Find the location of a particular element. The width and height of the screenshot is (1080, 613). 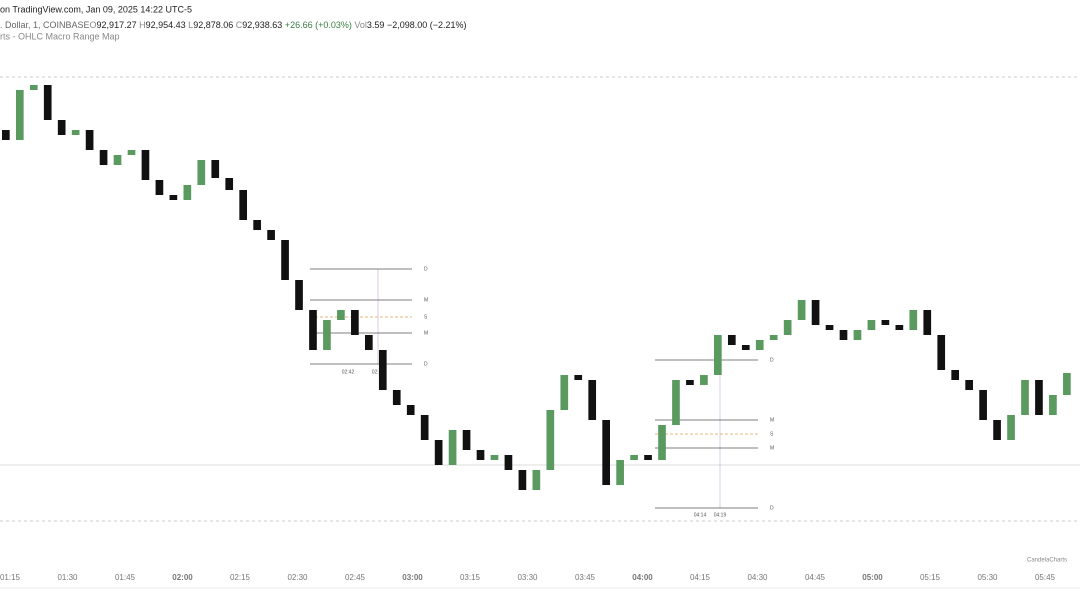

ohlc-label: H is located at coordinates (142, 25).